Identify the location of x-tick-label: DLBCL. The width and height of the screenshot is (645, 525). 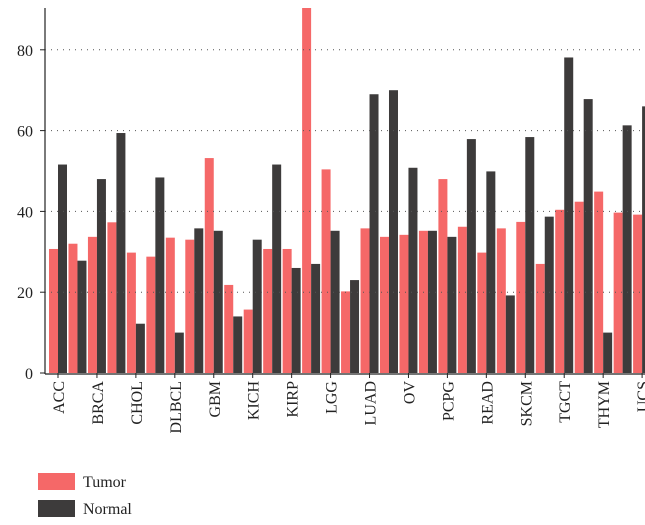
(176, 407).